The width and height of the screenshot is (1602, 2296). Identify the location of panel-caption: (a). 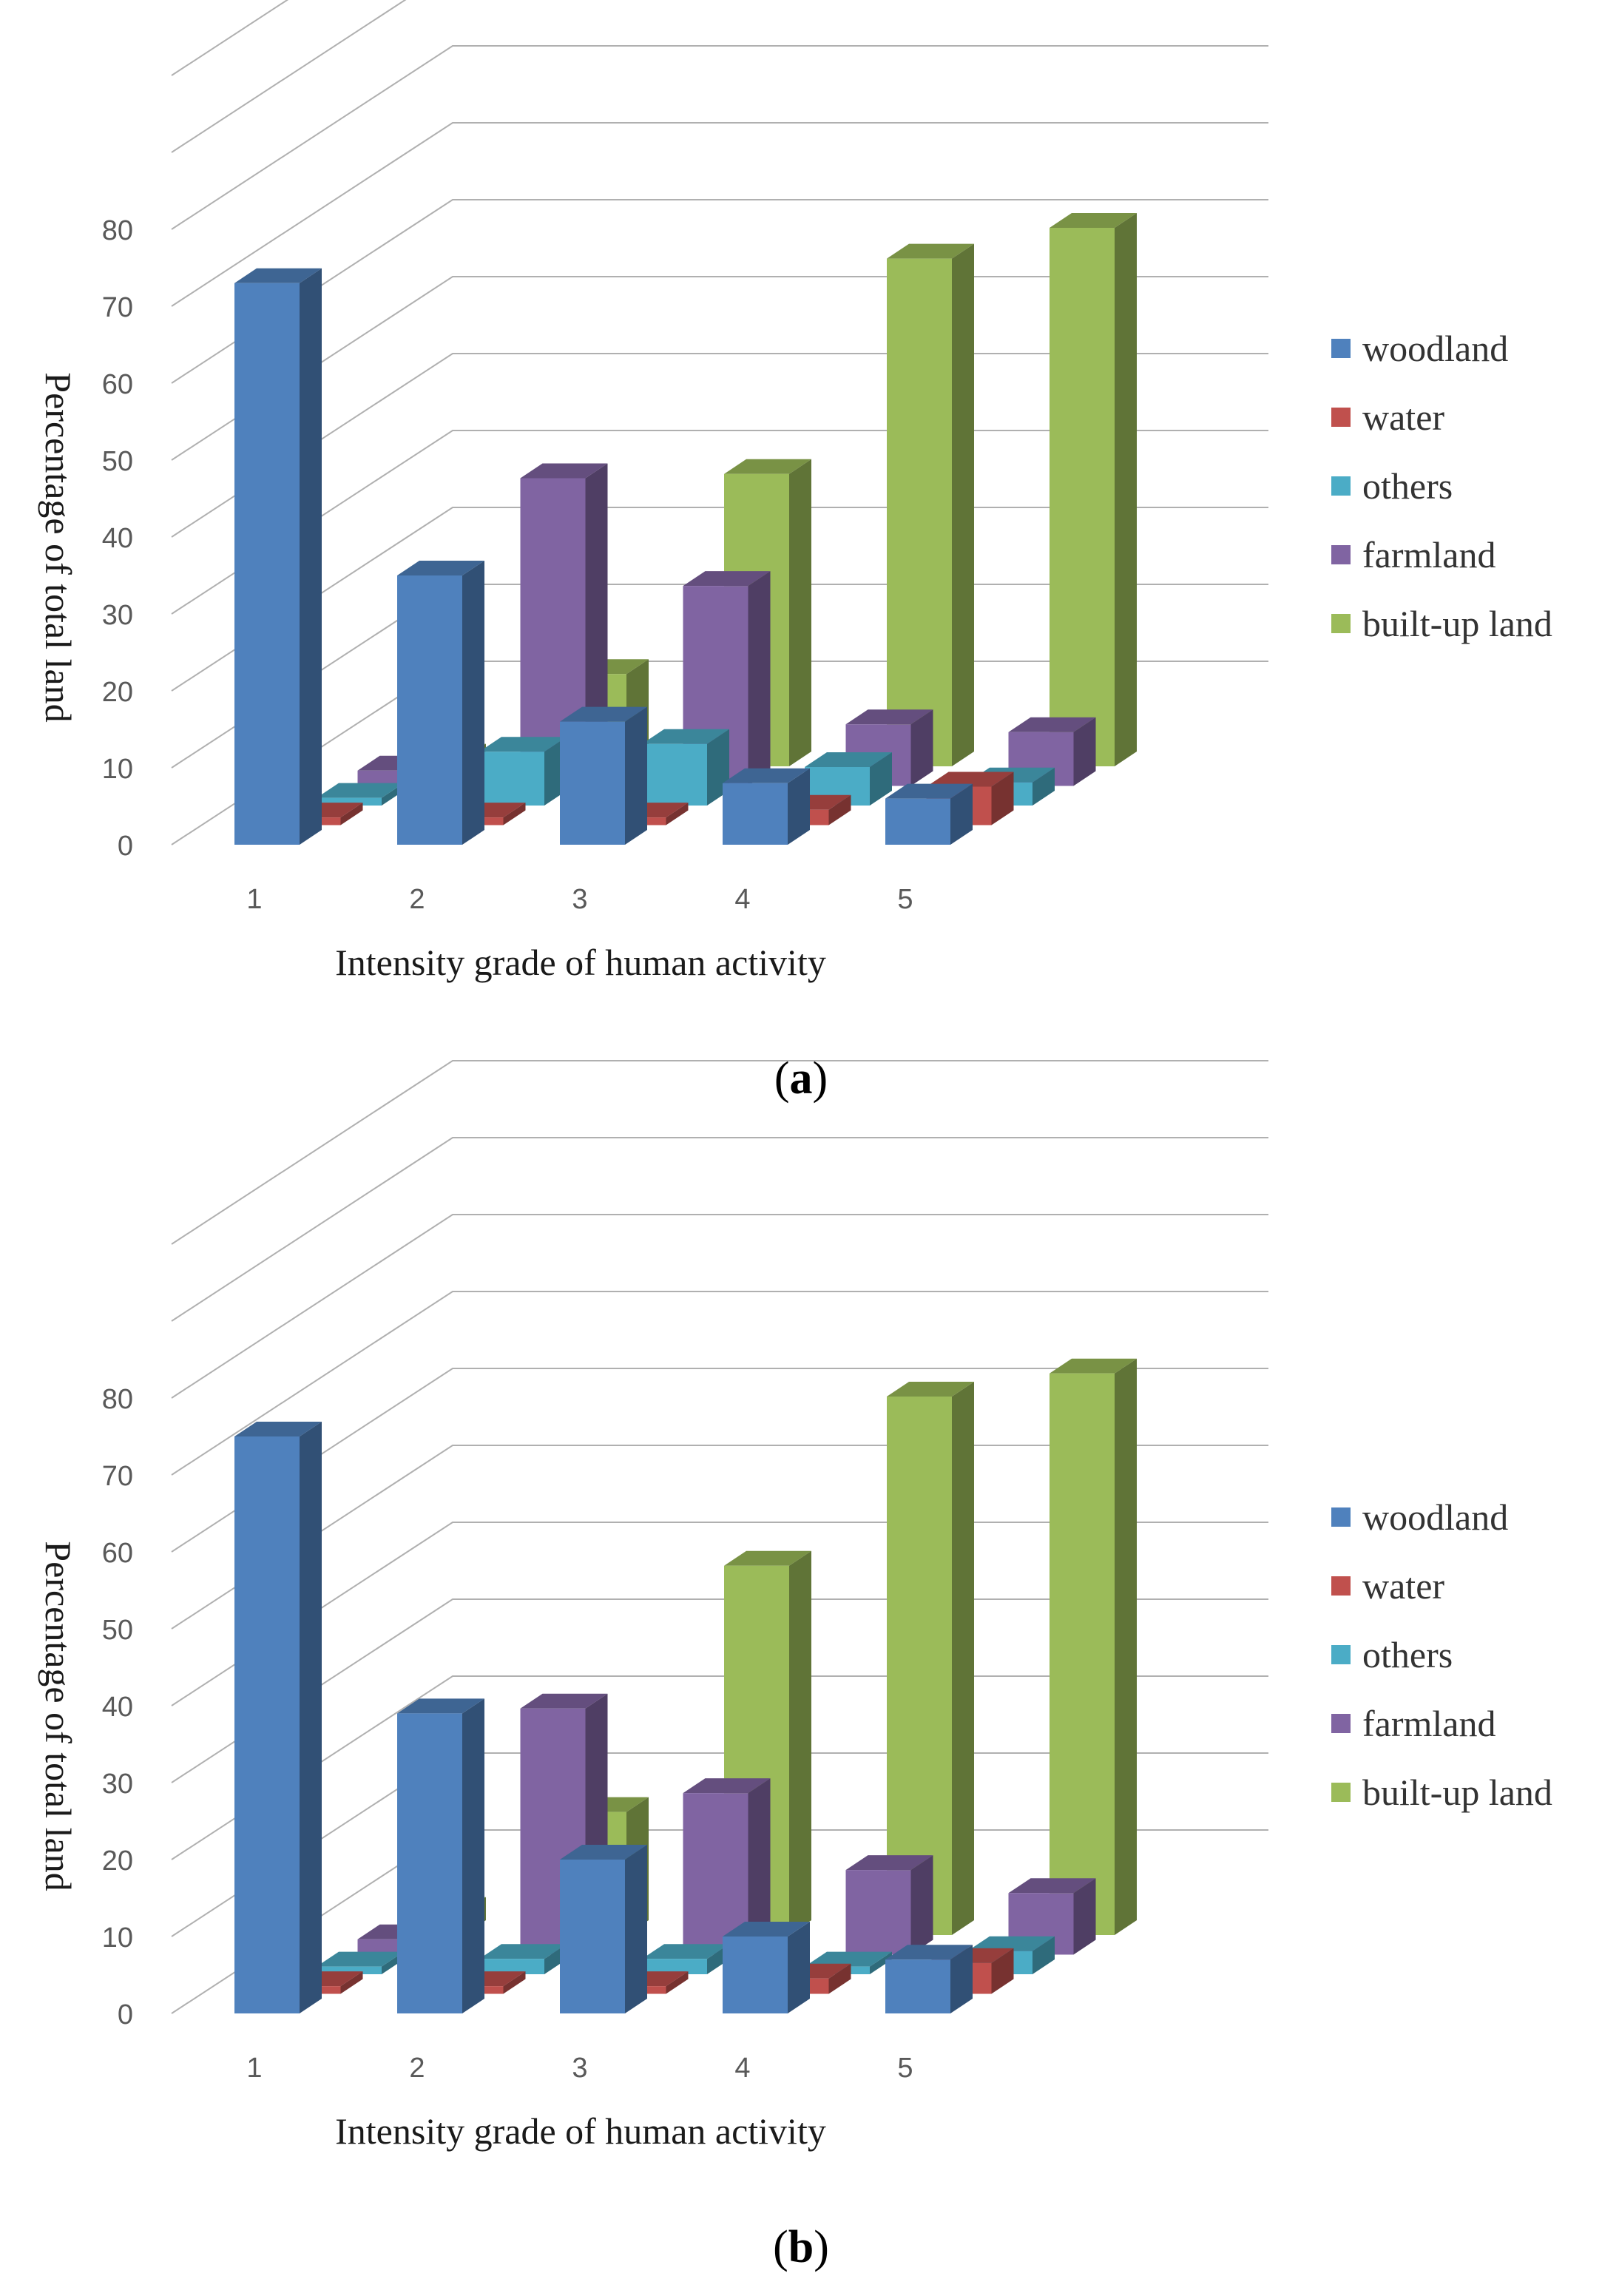
(801, 1078).